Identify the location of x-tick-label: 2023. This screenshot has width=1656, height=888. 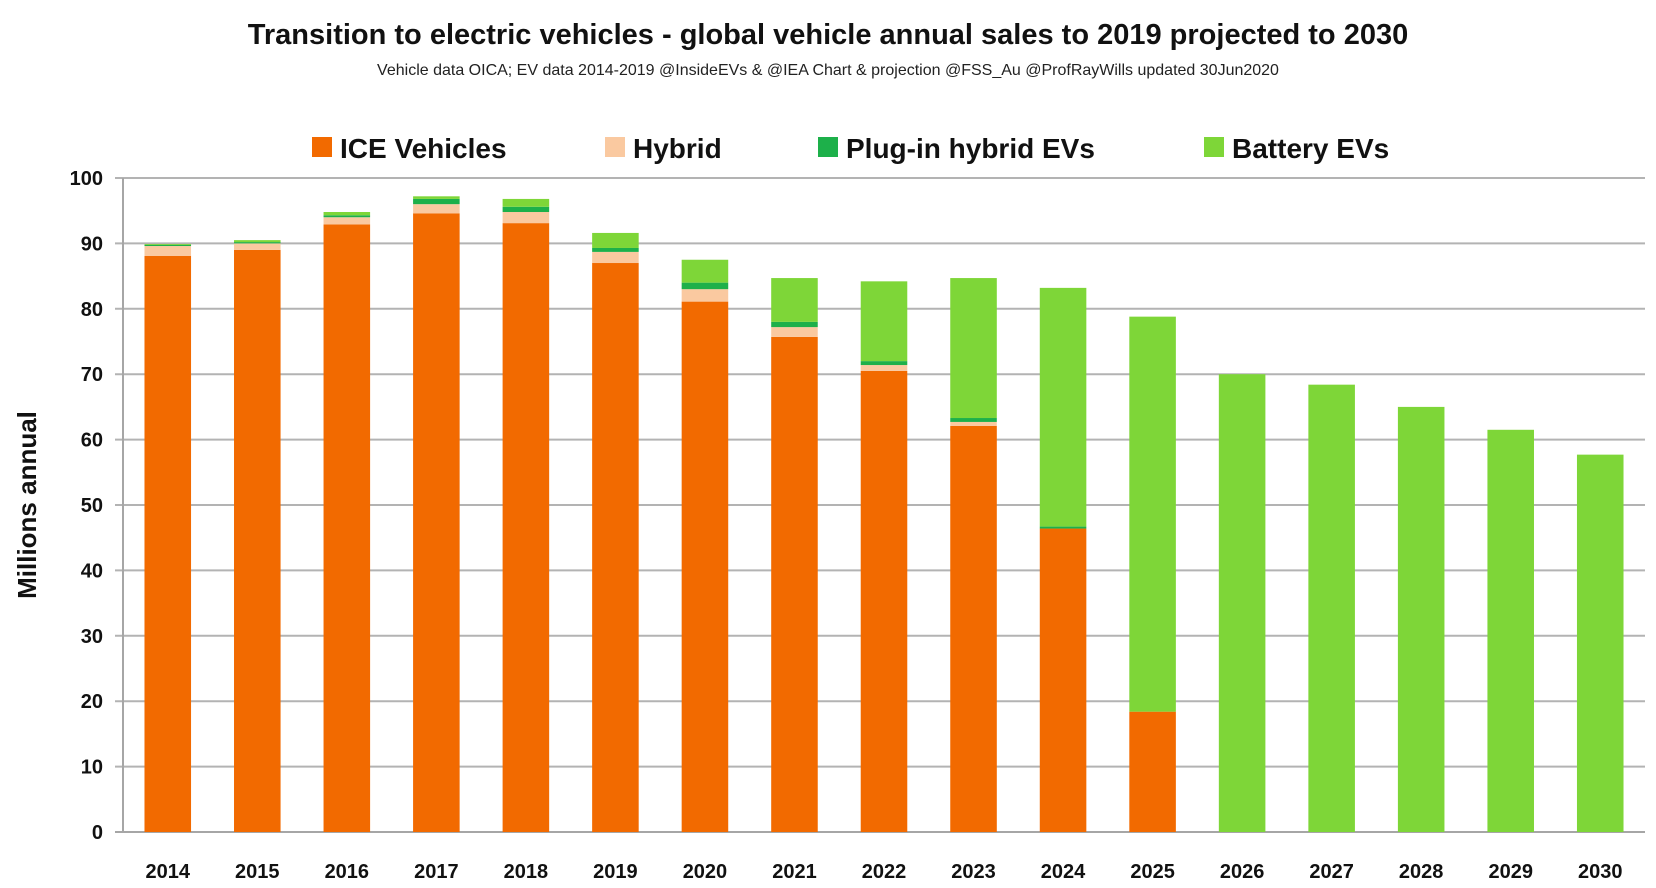
(973, 872).